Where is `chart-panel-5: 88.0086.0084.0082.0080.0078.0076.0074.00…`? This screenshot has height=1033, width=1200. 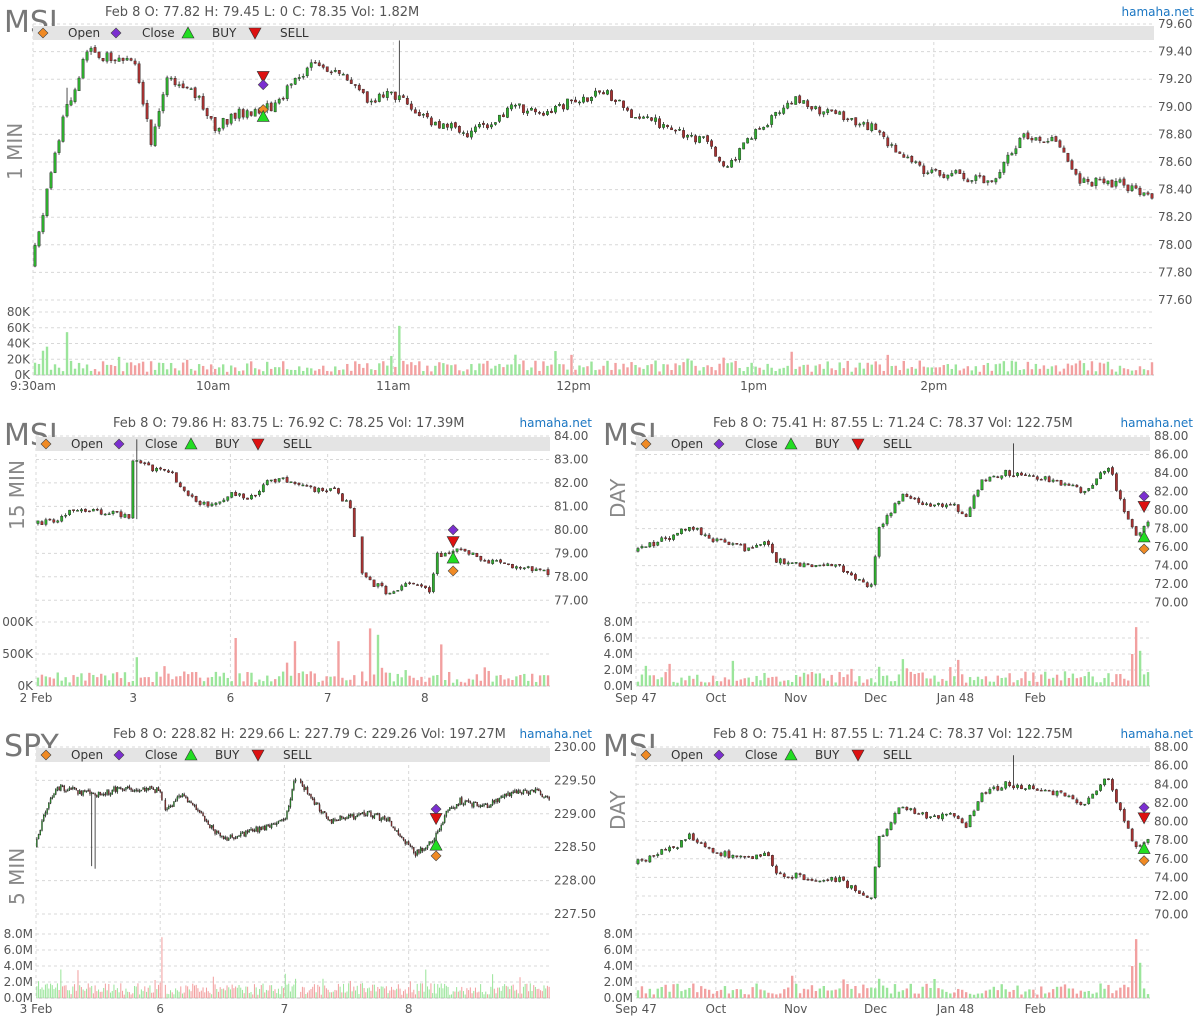
chart-panel-5: 88.0086.0084.0082.0080.0078.0076.0074.00… is located at coordinates (898, 871).